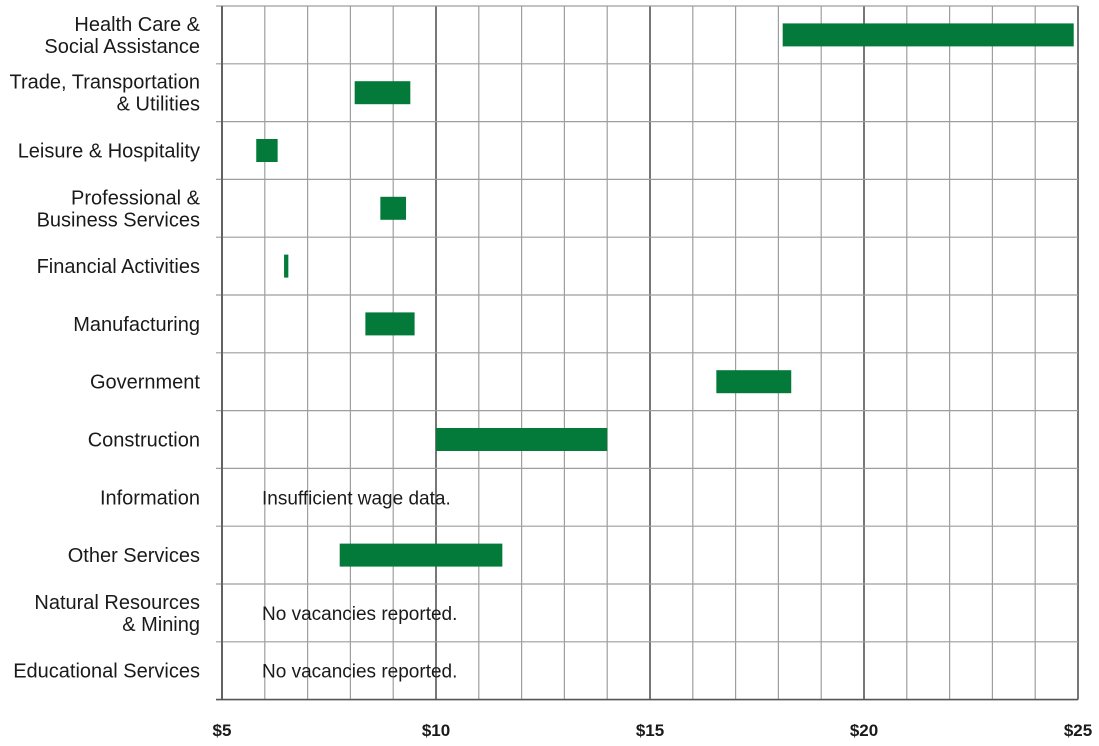 The image size is (1099, 746). What do you see at coordinates (119, 209) in the screenshot?
I see `category-label: Professional & Business Services` at bounding box center [119, 209].